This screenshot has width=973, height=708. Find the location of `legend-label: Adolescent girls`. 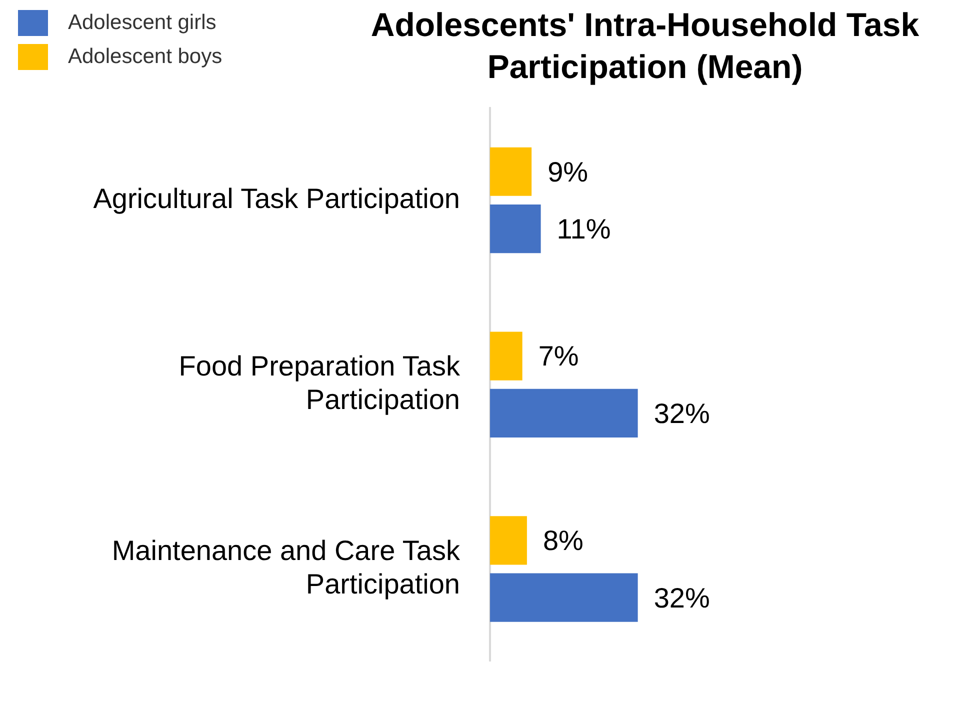

legend-label: Adolescent girls is located at coordinates (142, 23).